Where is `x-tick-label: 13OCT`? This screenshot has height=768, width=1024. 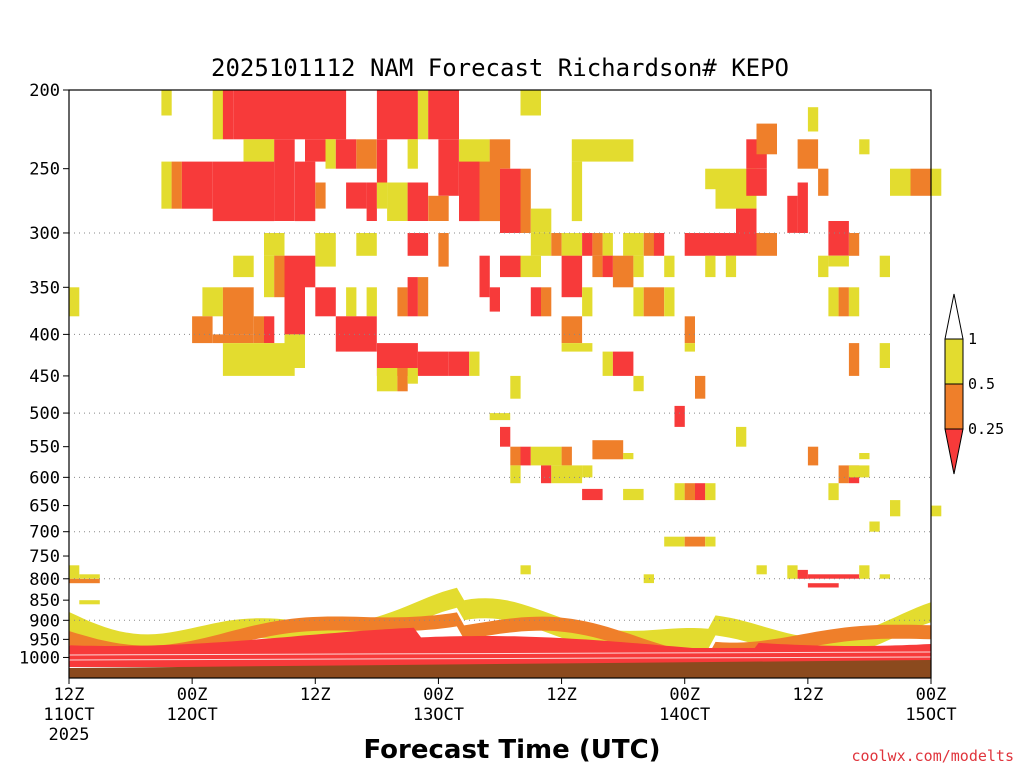
x-tick-label: 13OCT is located at coordinates (438, 715).